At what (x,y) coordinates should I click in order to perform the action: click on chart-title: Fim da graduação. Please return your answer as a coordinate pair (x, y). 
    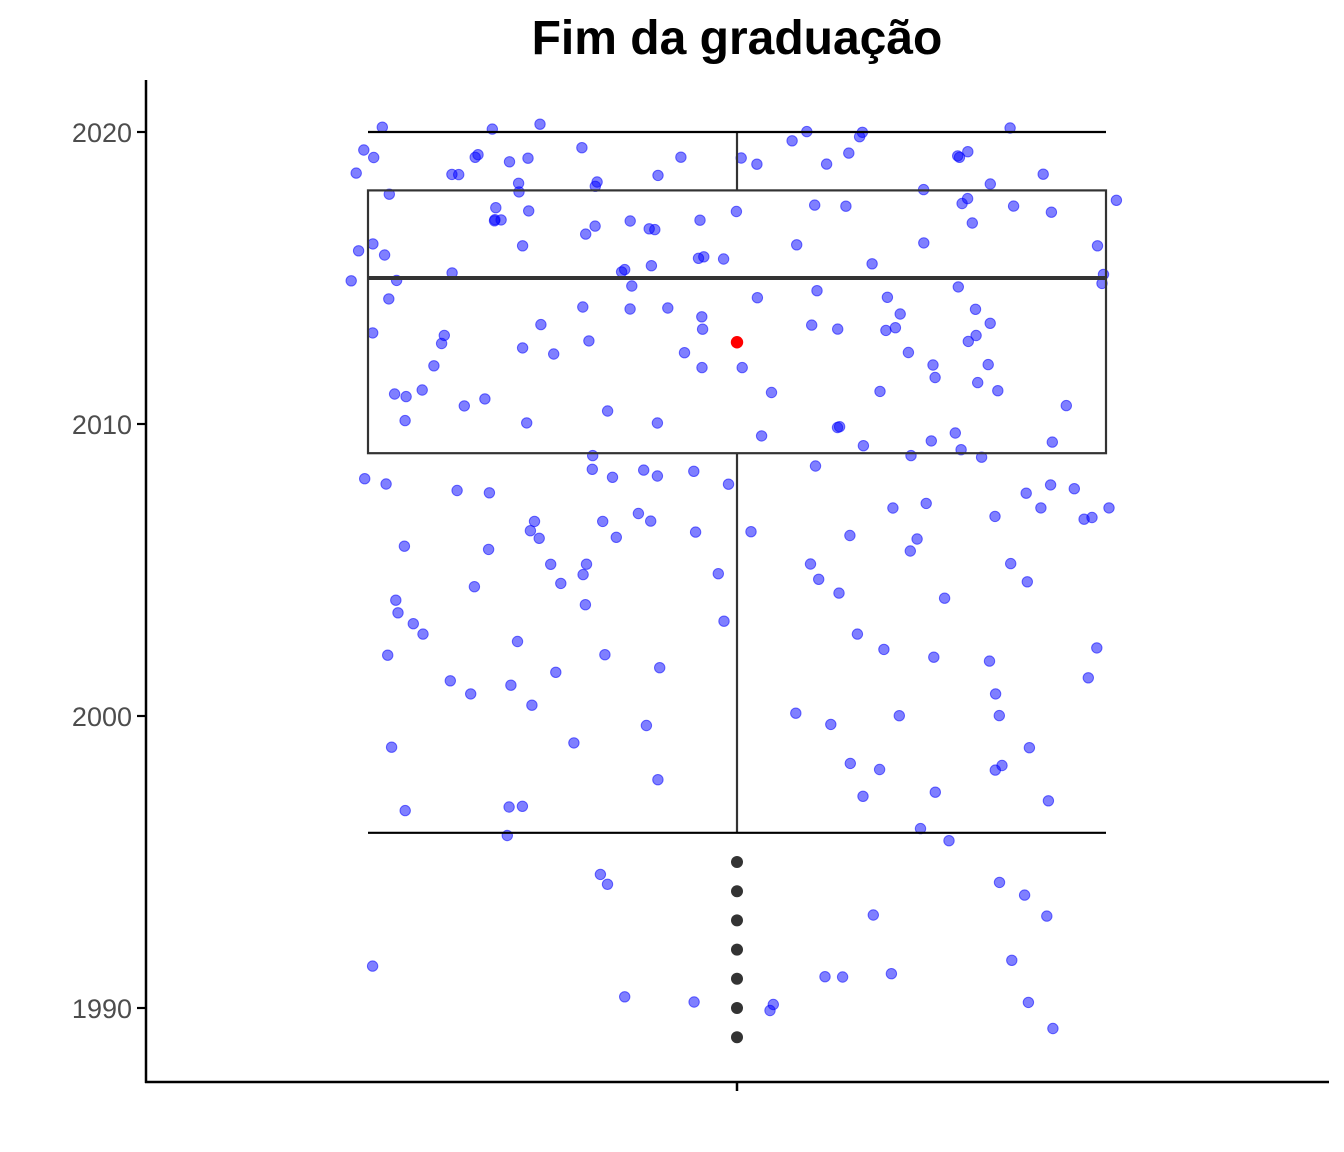
    Looking at the image, I should click on (737, 38).